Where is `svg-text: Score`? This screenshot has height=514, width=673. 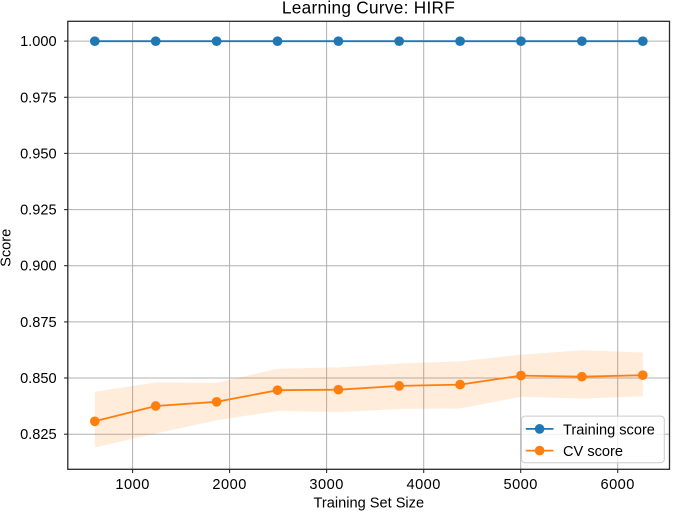 svg-text: Score is located at coordinates (7, 248).